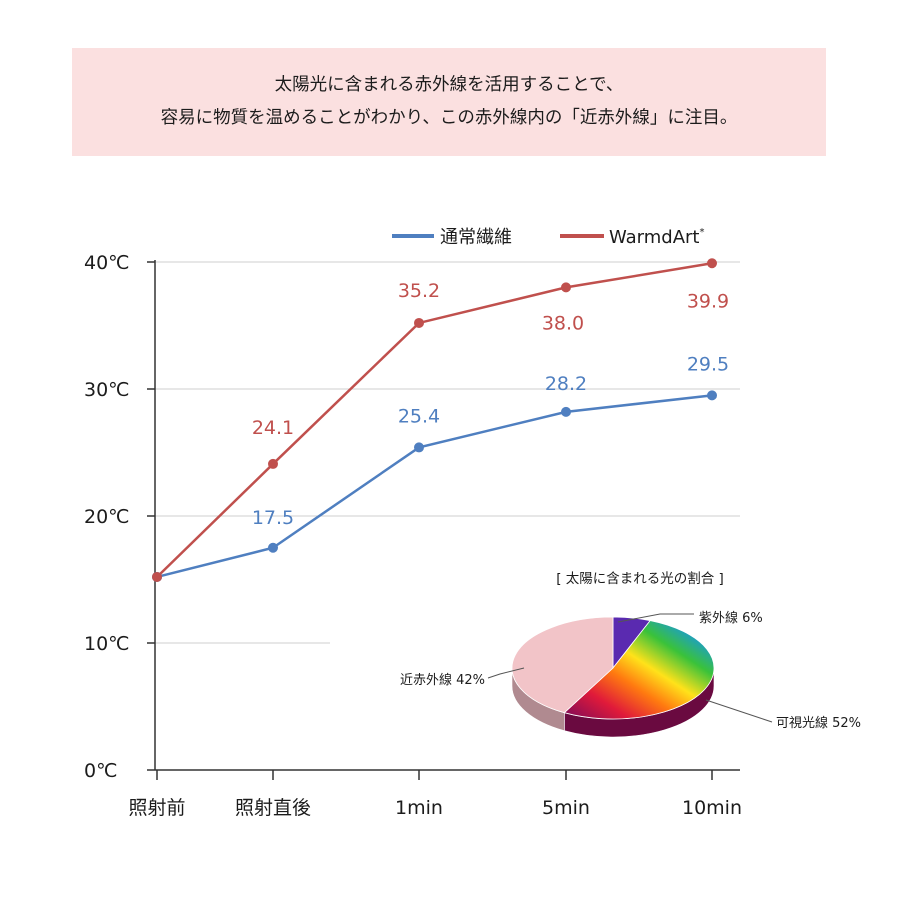 The image size is (900, 900). Describe the element at coordinates (419, 416) in the screenshot. I see `data-label: 25.4` at that location.